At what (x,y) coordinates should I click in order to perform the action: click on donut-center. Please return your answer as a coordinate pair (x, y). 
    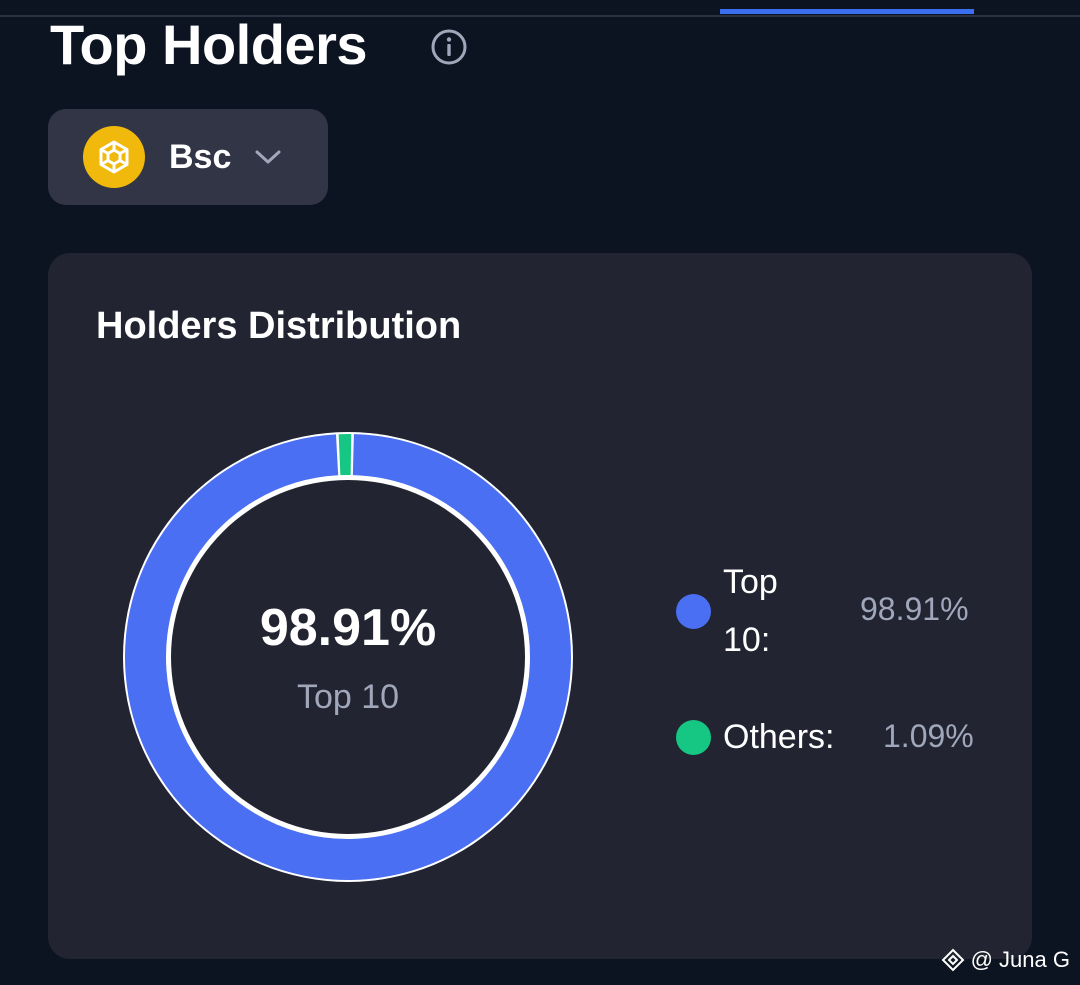
    Looking at the image, I should click on (348, 657).